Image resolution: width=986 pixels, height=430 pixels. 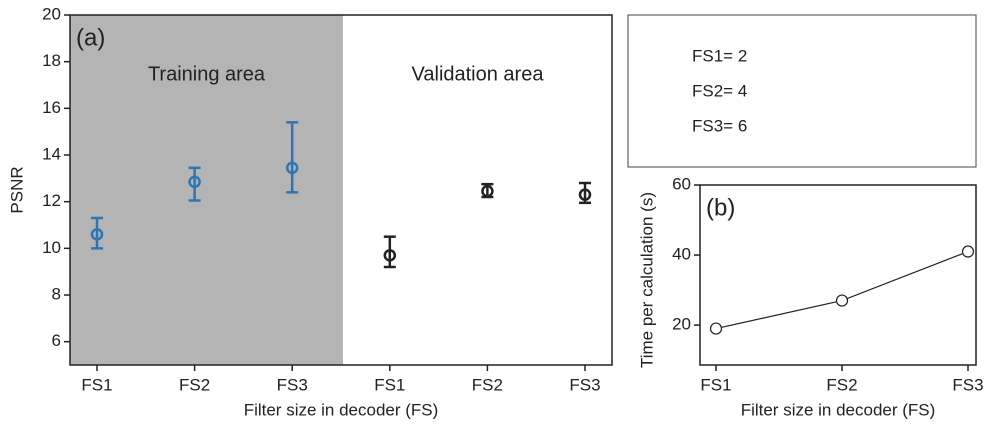 I want to click on y-tick-label: 40, so click(x=681, y=254).